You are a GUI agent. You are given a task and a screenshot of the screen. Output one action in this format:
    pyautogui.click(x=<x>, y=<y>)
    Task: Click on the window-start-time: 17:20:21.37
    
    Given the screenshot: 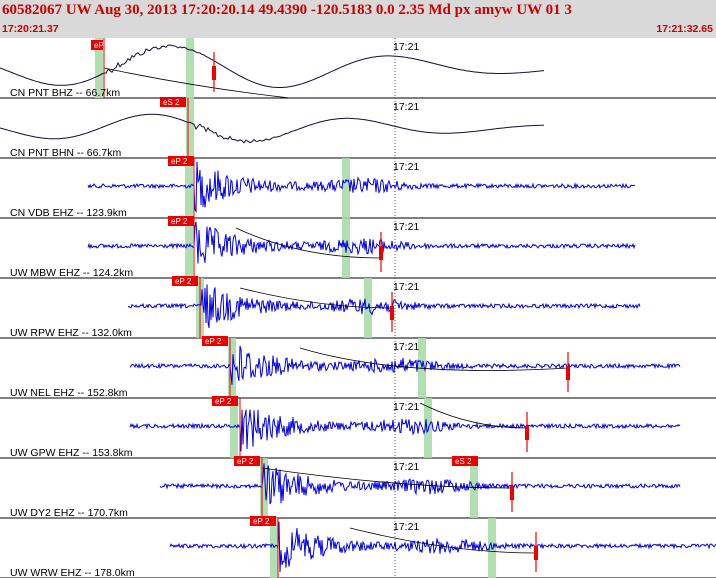 What is the action you would take?
    pyautogui.click(x=30, y=29)
    